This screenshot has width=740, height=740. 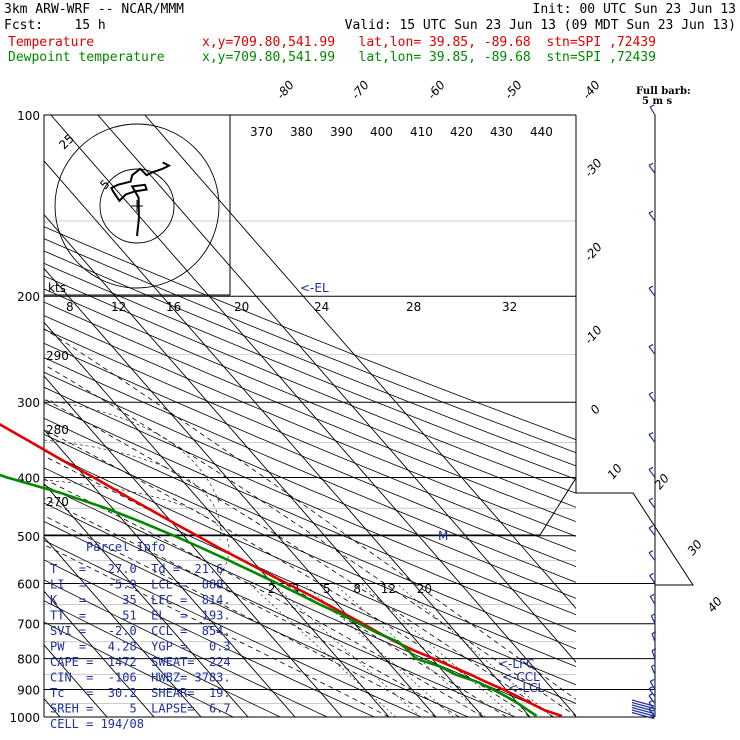 What do you see at coordinates (381, 132) in the screenshot?
I see `theta-label-400: 400` at bounding box center [381, 132].